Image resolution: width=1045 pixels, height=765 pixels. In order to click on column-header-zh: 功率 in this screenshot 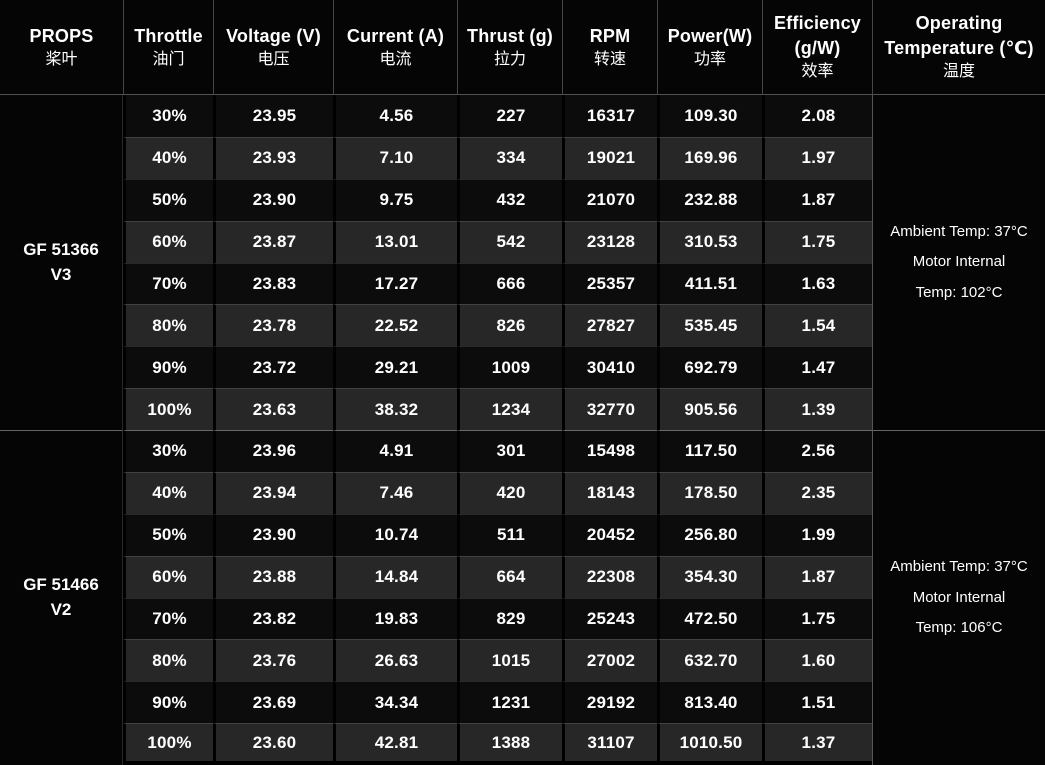, I will do `click(709, 59)`.